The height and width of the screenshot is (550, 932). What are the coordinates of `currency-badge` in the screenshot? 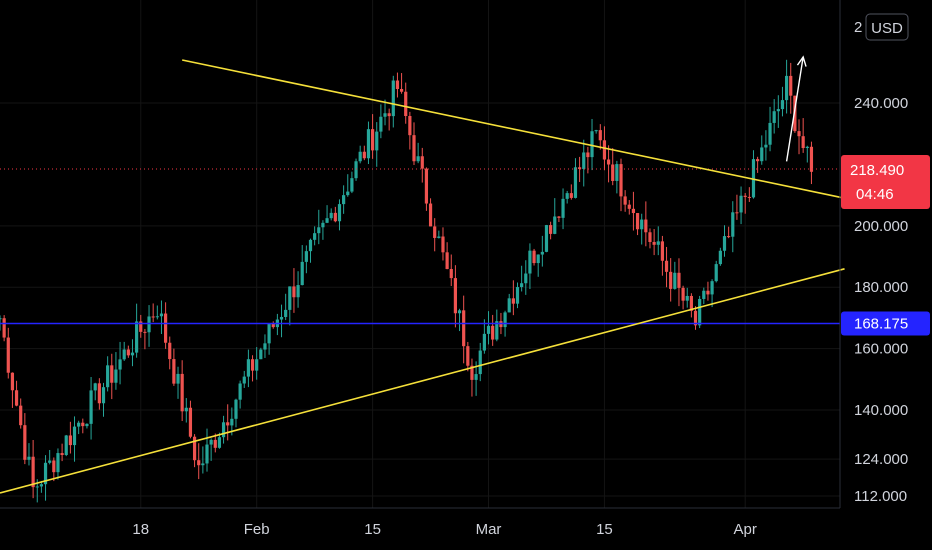 It's located at (887, 27).